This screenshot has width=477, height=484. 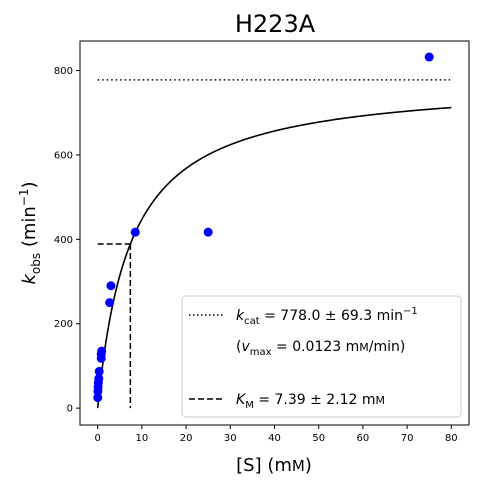 What do you see at coordinates (63, 155) in the screenshot?
I see `y-tick-label: 600` at bounding box center [63, 155].